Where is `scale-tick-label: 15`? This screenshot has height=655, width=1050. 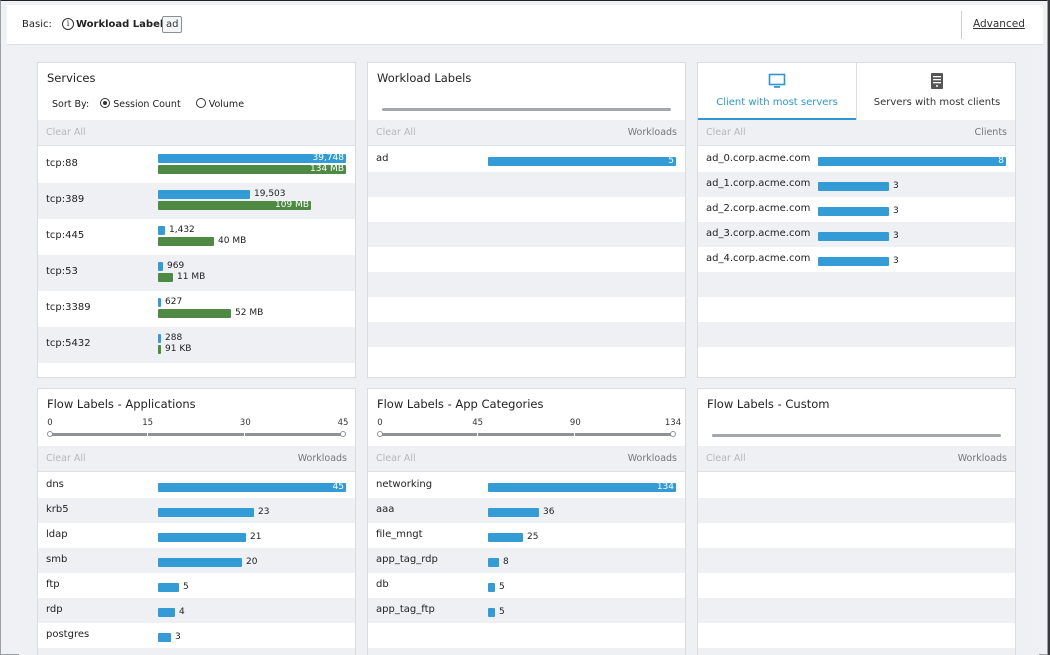
scale-tick-label: 15 is located at coordinates (148, 423).